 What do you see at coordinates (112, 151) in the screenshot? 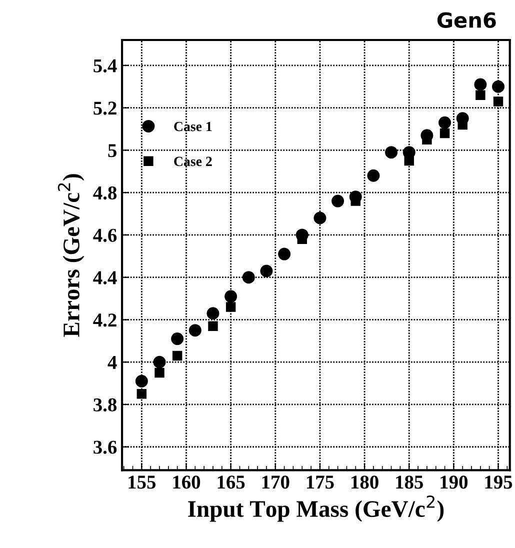
I see `y-tick-label: 5` at bounding box center [112, 151].